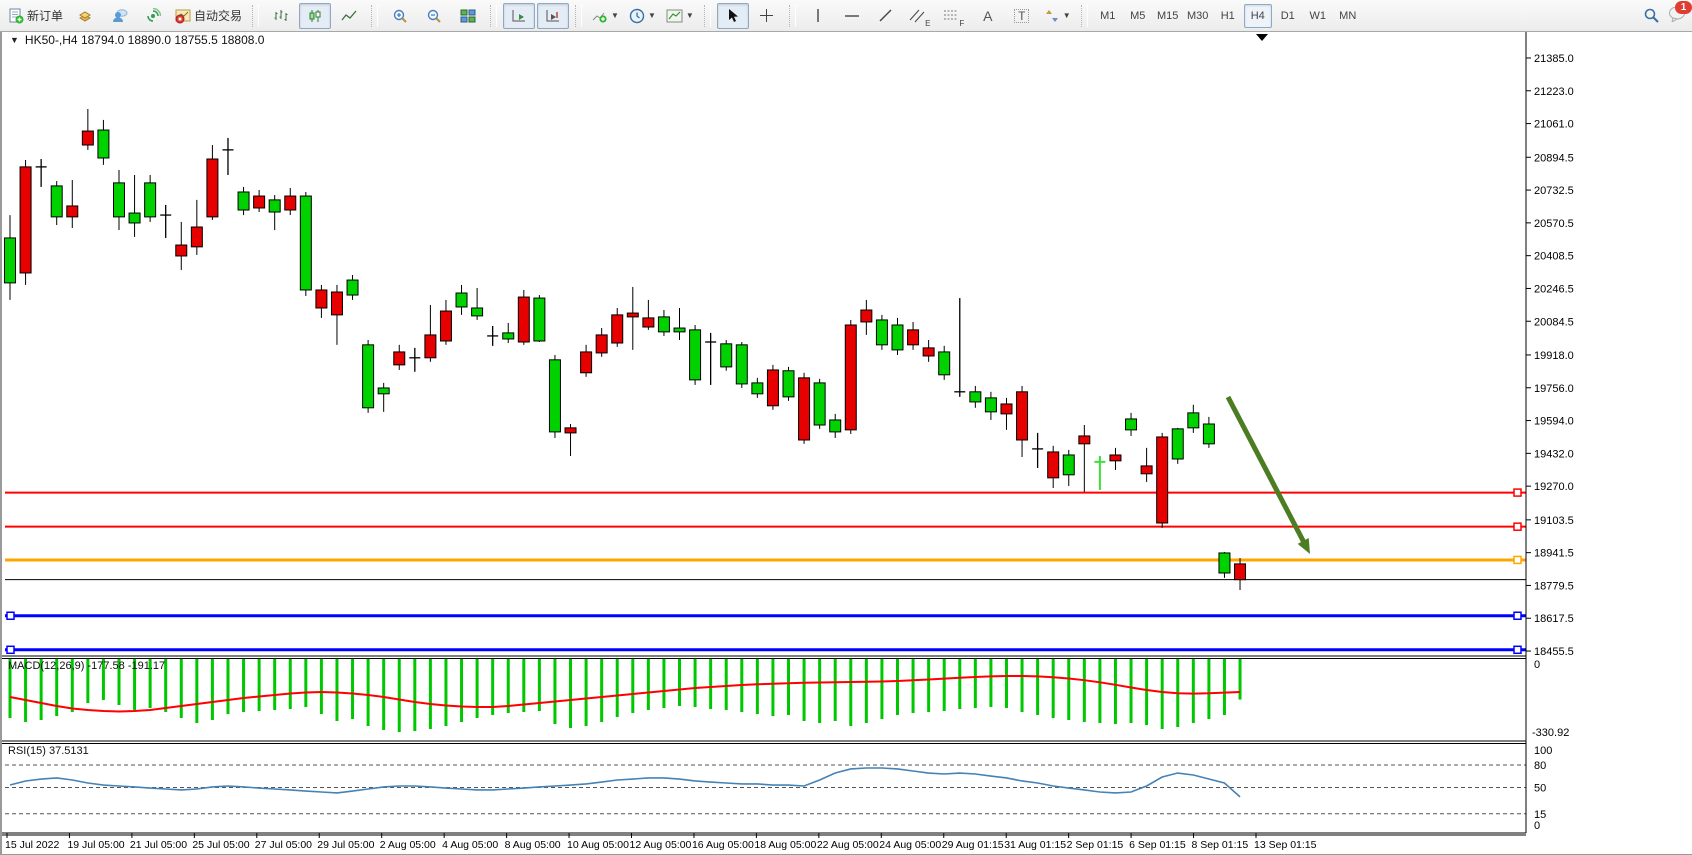  I want to click on timeframe-button-MN: MN, so click(1348, 15).